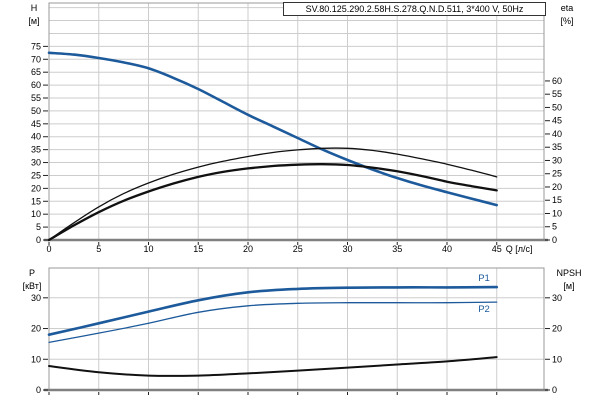 The height and width of the screenshot is (400, 600). Describe the element at coordinates (567, 8) in the screenshot. I see `eta-axis-title-line1: eta` at that location.